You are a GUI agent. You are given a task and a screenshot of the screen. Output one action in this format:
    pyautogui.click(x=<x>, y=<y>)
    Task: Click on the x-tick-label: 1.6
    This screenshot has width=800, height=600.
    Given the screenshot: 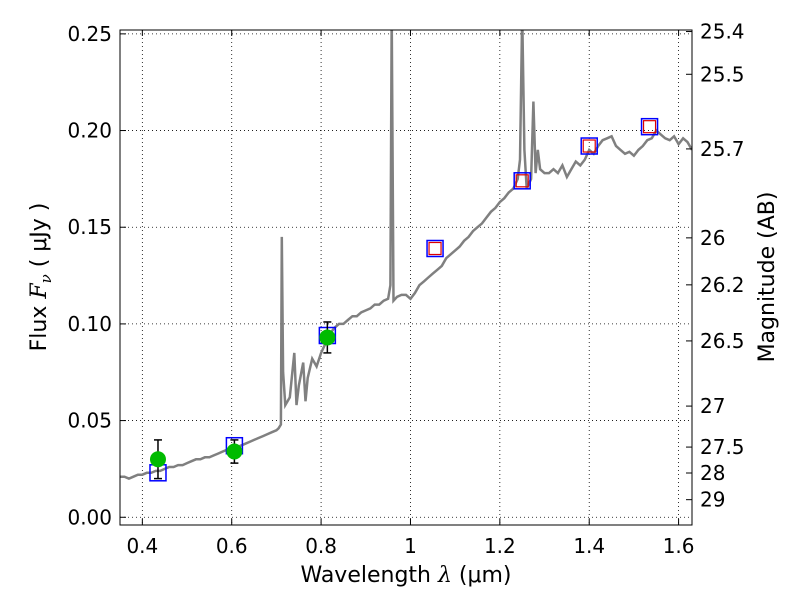 What is the action you would take?
    pyautogui.click(x=679, y=546)
    